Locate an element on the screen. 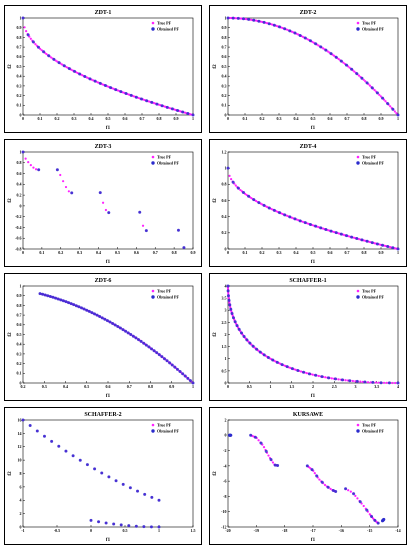 This screenshot has height=550, width=411. x-tick-label: -14 is located at coordinates (397, 530).